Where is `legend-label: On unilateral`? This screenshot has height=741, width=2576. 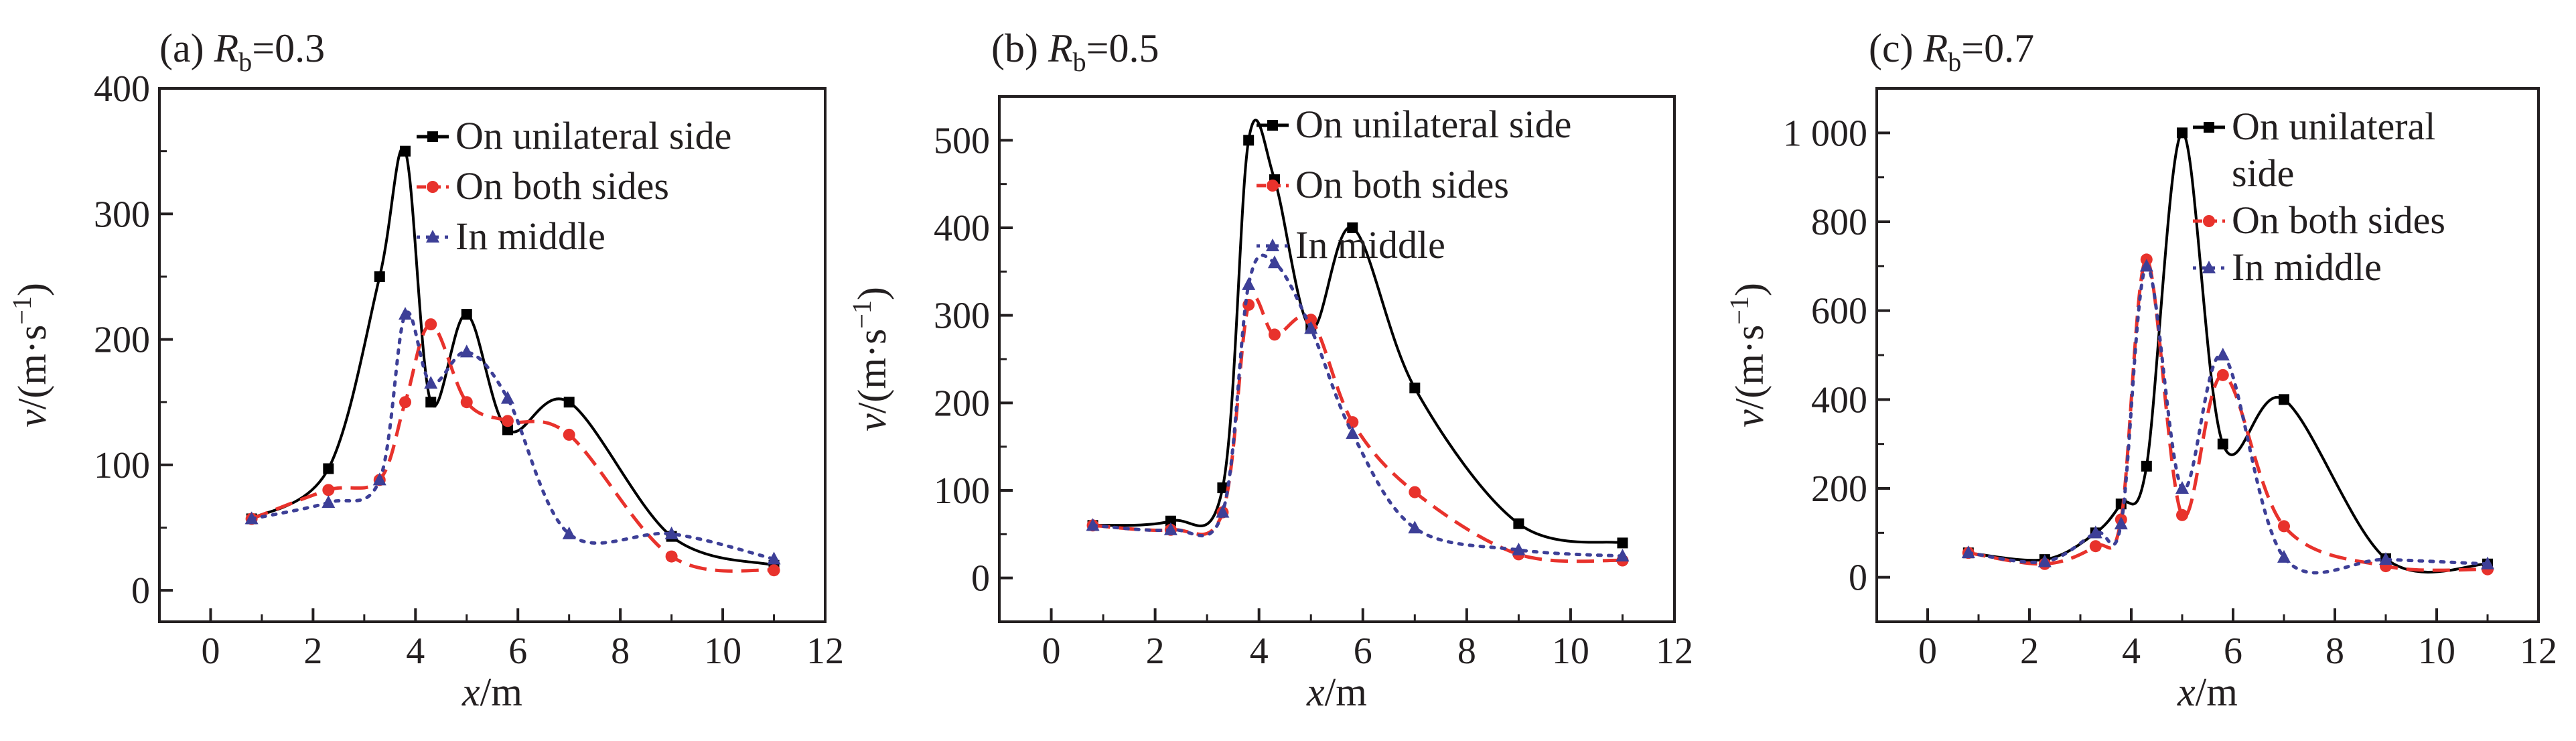
legend-label: On unilateral is located at coordinates (2333, 127).